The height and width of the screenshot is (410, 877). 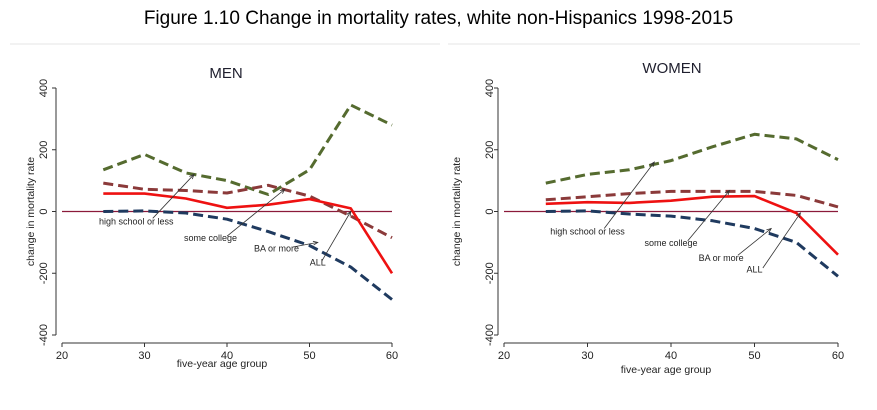 What do you see at coordinates (44, 211) in the screenshot?
I see `men-y-tick-label: 0` at bounding box center [44, 211].